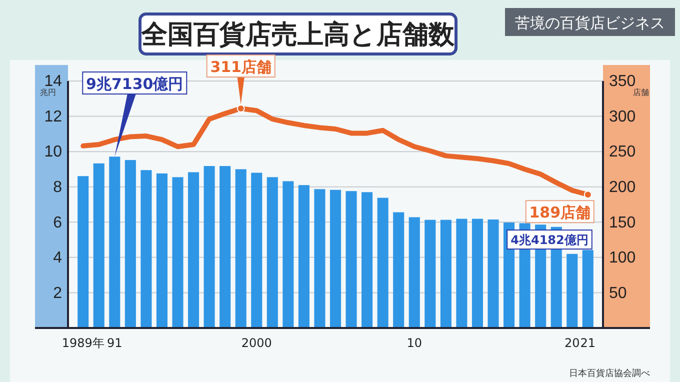 Image resolution: width=680 pixels, height=382 pixels. Describe the element at coordinates (622, 187) in the screenshot. I see `y2-tick-label: 200` at that location.